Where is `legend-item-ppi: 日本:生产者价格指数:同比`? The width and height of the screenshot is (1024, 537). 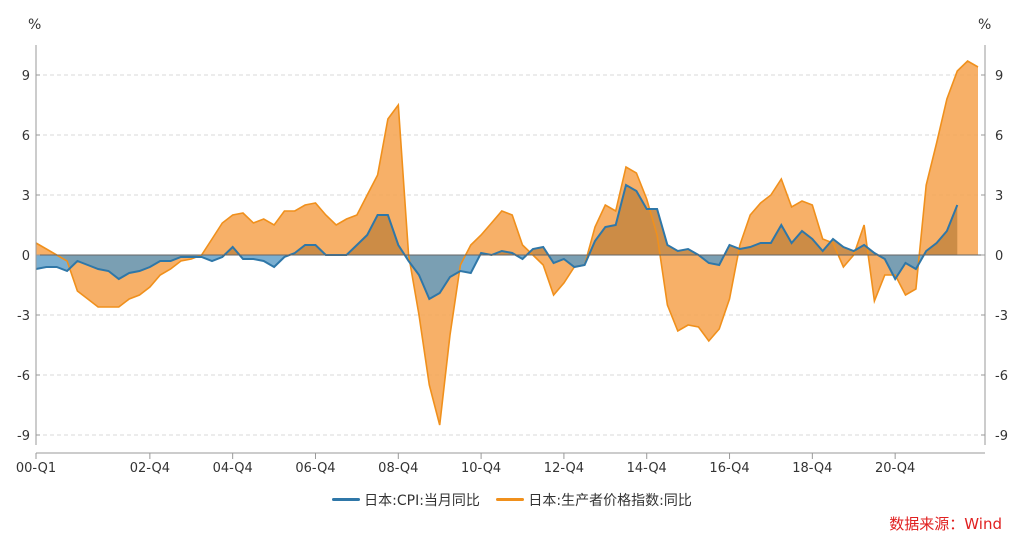 legend-item-ppi: 日本:生产者价格指数:同比 is located at coordinates (594, 500).